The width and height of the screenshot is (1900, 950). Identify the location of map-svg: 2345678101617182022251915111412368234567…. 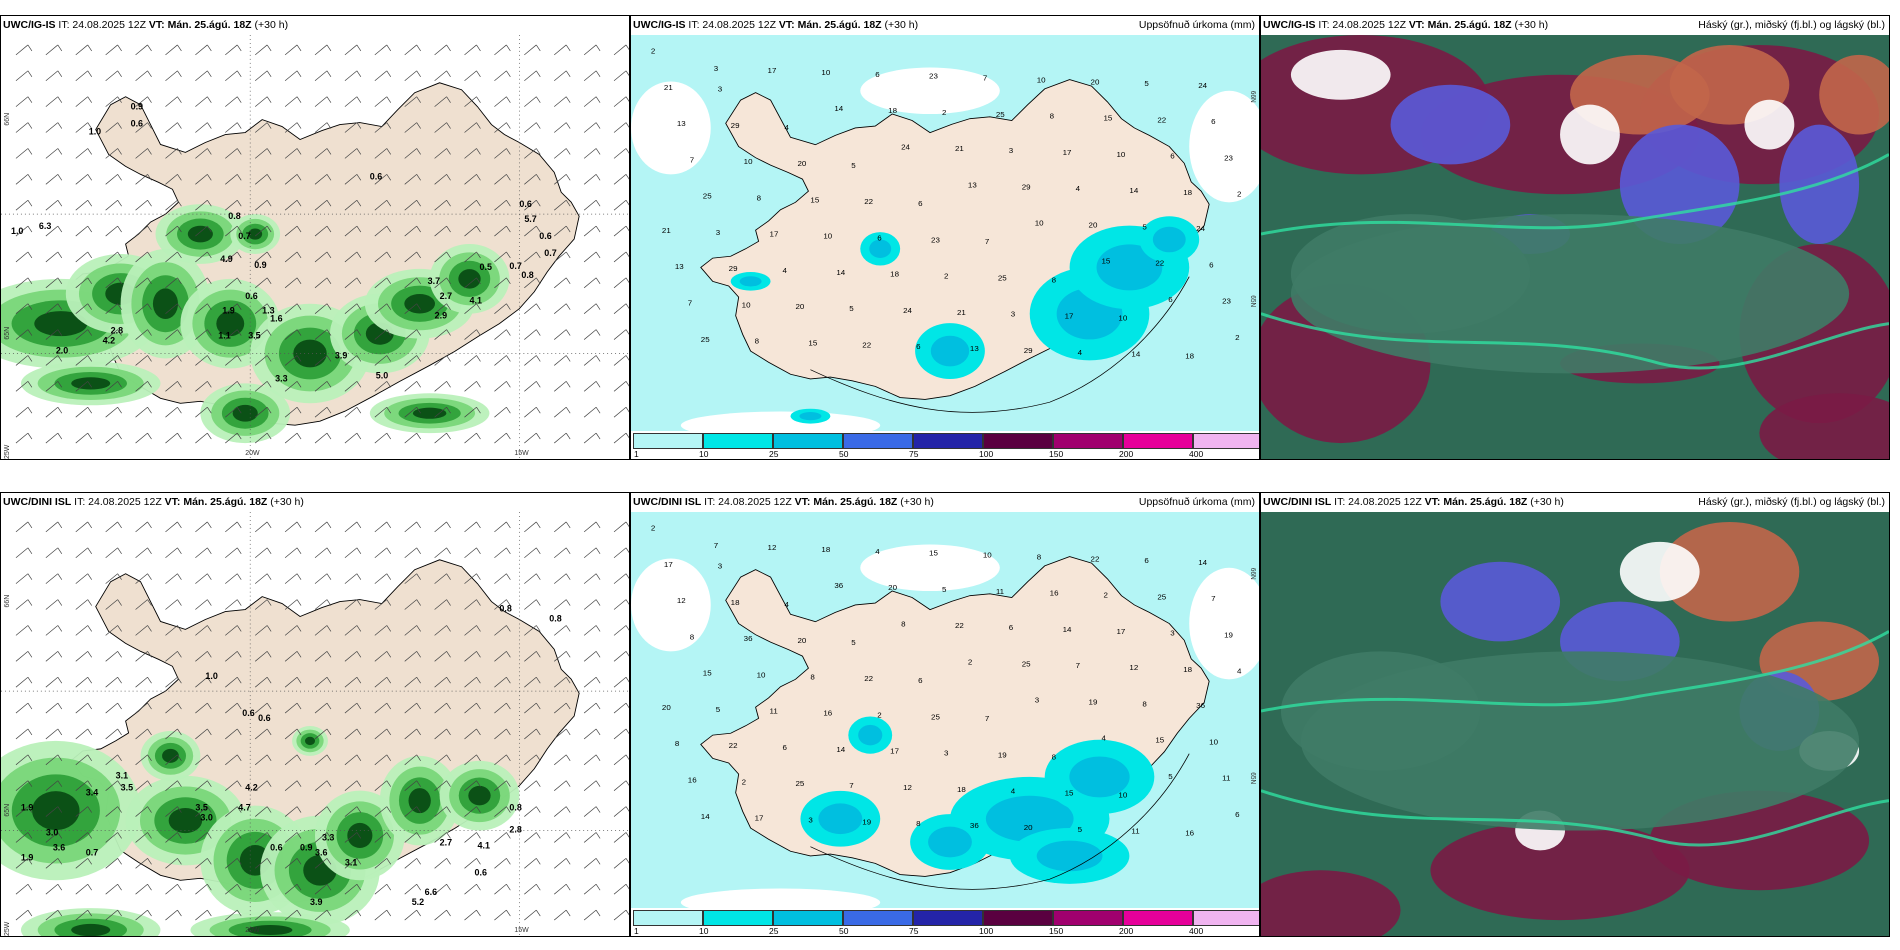
(945, 710).